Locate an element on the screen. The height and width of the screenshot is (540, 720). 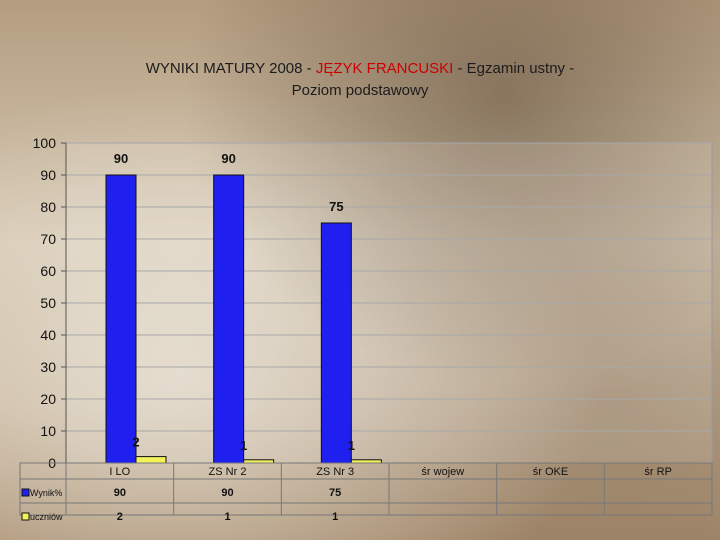
table-cell: 75 is located at coordinates (335, 493).